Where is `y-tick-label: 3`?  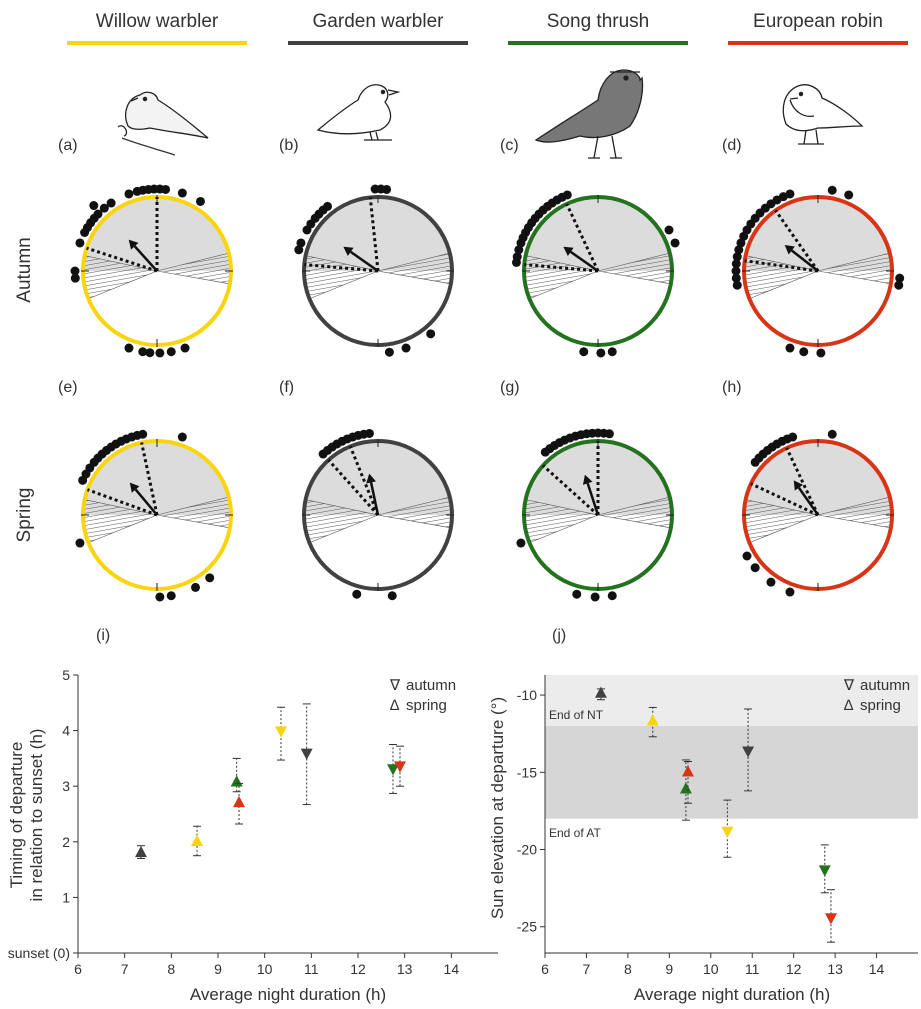 y-tick-label: 3 is located at coordinates (66, 786).